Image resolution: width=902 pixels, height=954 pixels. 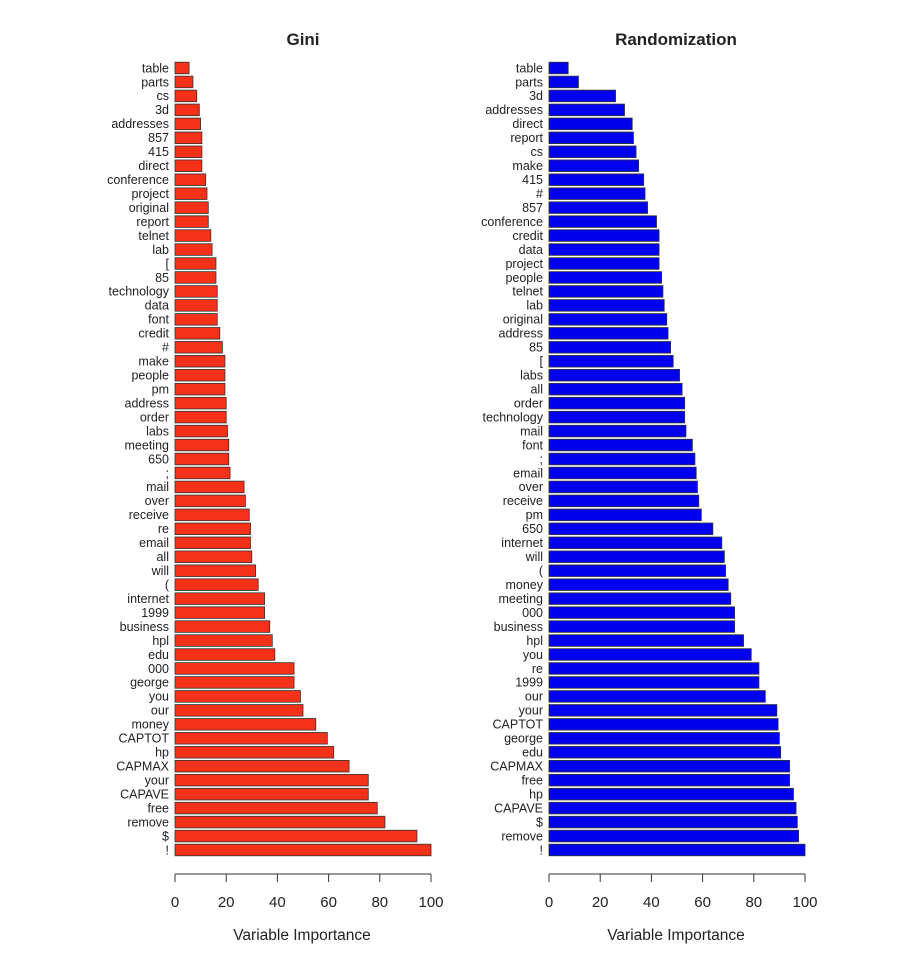 What do you see at coordinates (149, 208) in the screenshot?
I see `gini-bar-label: original` at bounding box center [149, 208].